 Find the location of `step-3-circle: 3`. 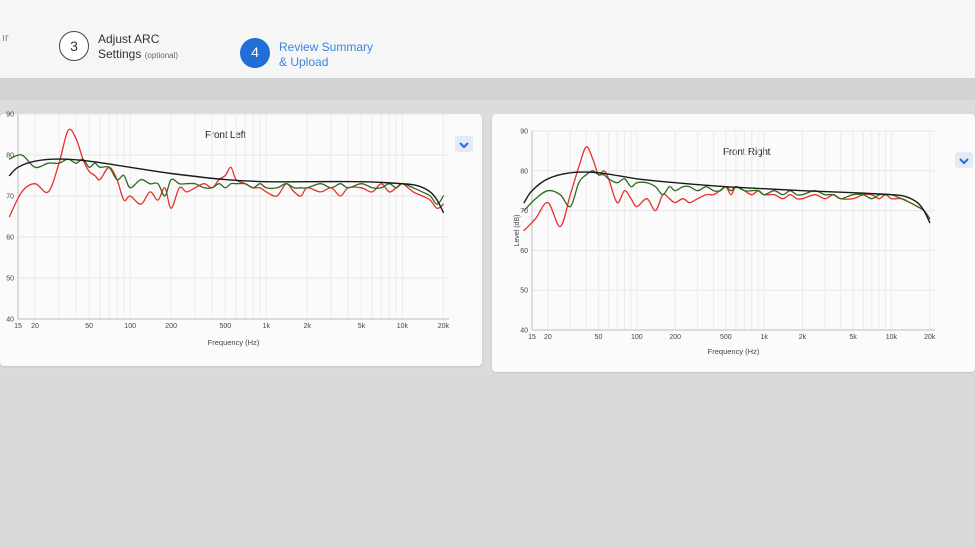

step-3-circle: 3 is located at coordinates (74, 46).